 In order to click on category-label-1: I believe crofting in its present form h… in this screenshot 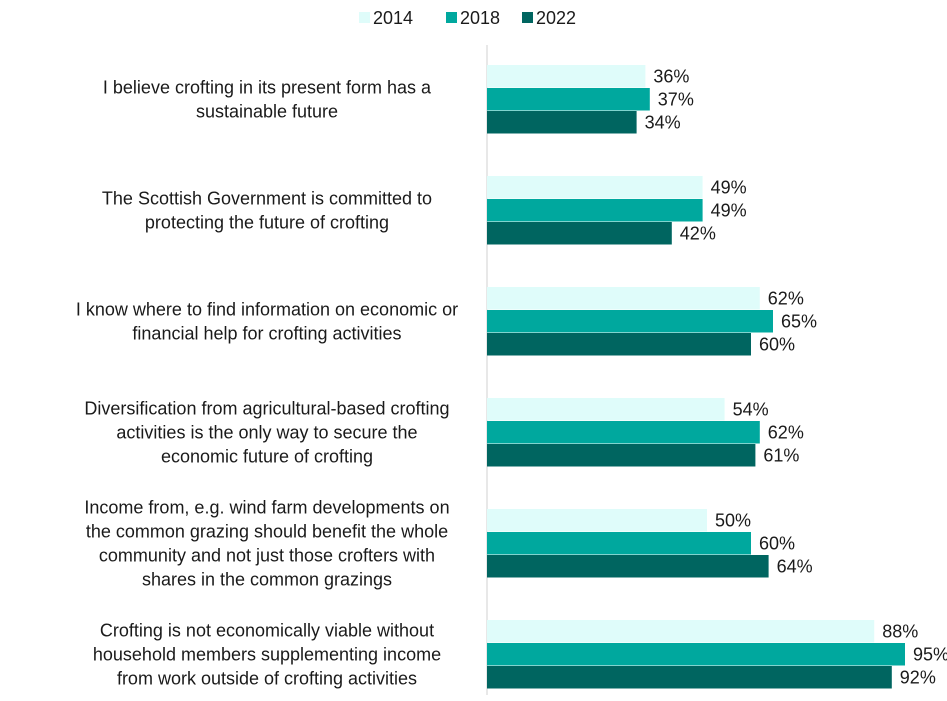, I will do `click(267, 99)`.